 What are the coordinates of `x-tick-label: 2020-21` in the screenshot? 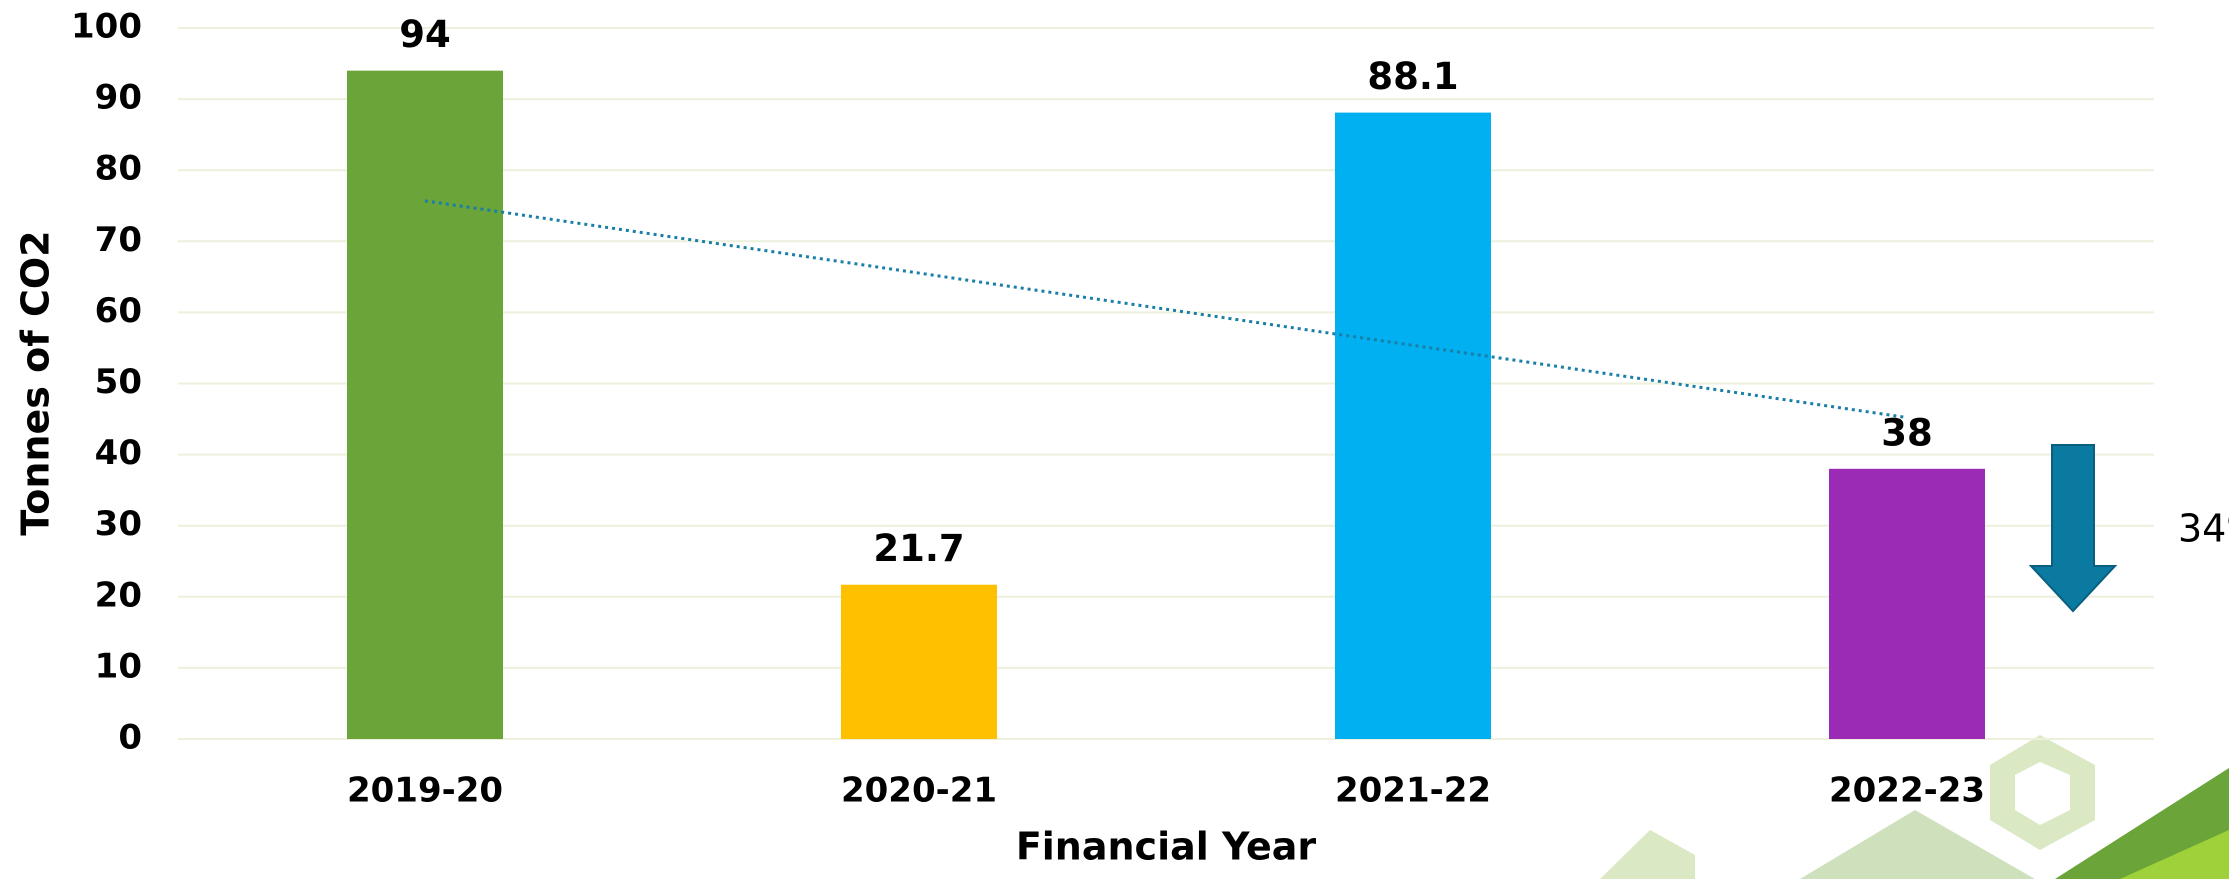 It's located at (919, 791).